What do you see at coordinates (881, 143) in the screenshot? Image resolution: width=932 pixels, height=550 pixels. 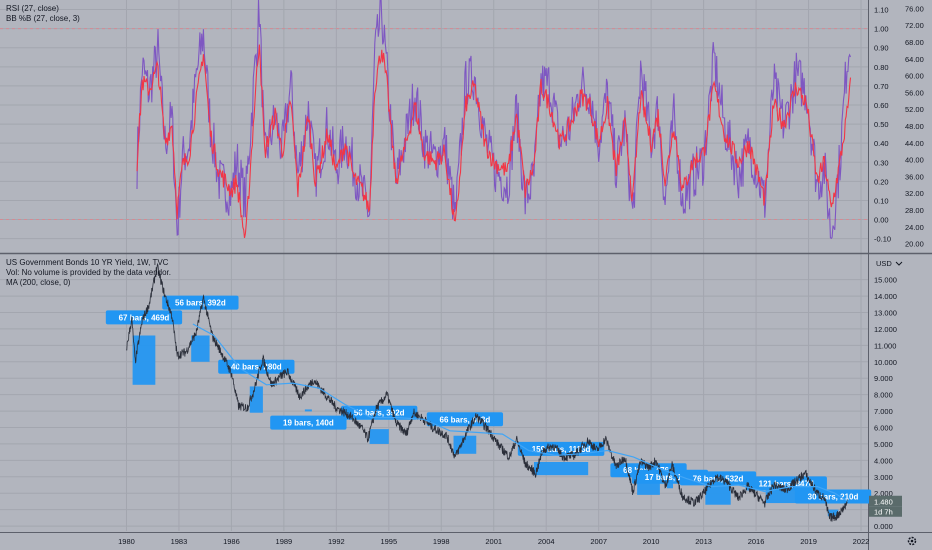 I see `percent-b-tick-label: 0.40` at bounding box center [881, 143].